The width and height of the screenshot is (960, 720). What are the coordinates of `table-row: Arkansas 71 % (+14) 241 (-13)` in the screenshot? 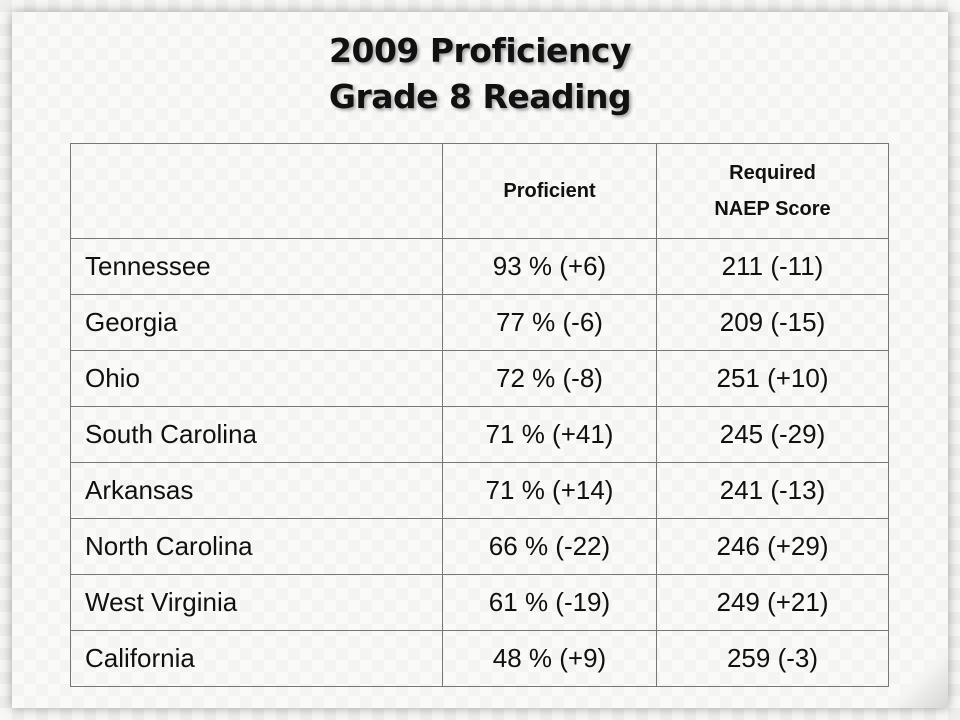 It's located at (479, 490).